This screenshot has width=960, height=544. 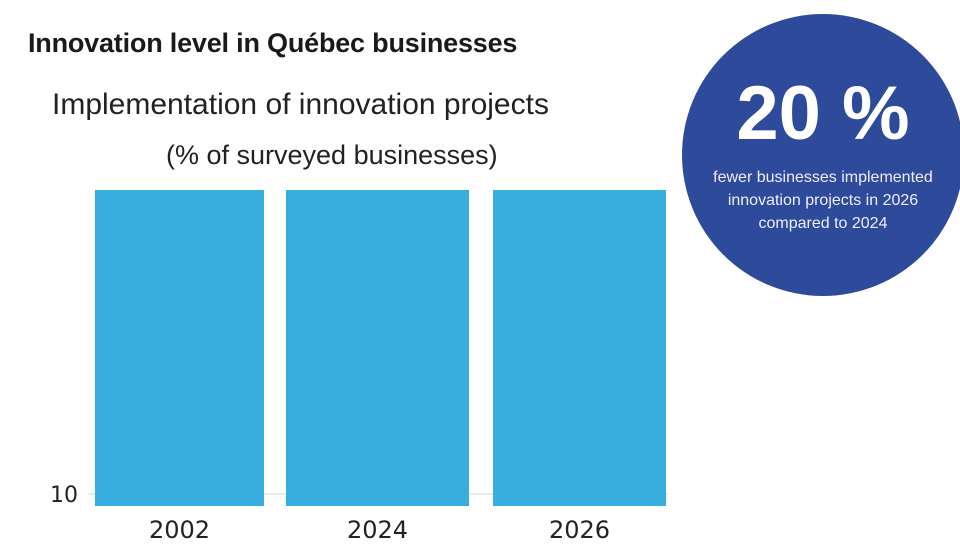 What do you see at coordinates (300, 104) in the screenshot?
I see `chart-subtitle: Implementation of innovation projects` at bounding box center [300, 104].